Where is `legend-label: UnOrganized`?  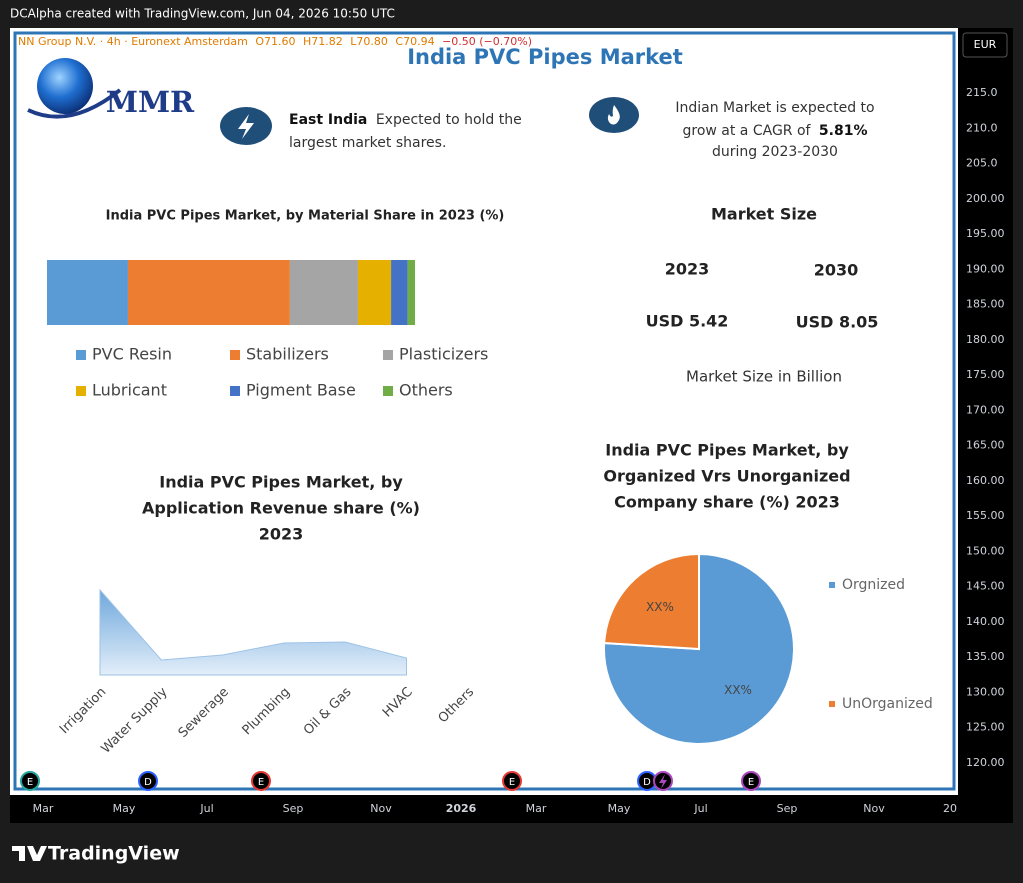 legend-label: UnOrganized is located at coordinates (887, 704).